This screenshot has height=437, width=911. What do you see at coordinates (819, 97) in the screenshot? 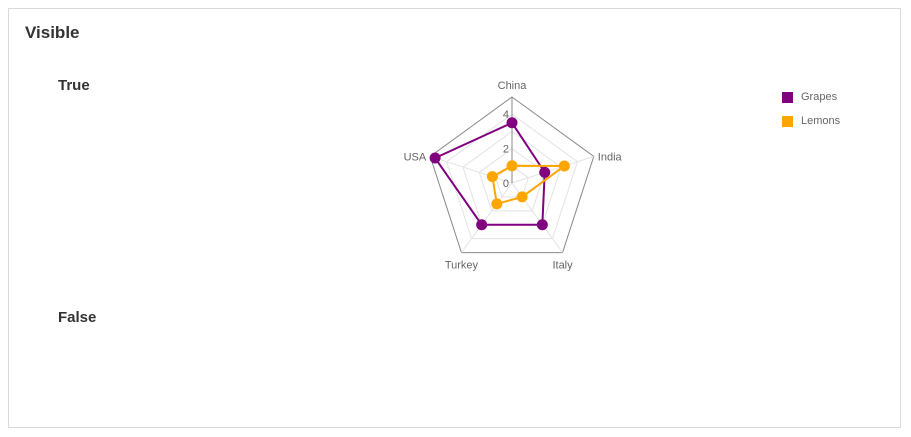
I see `legend-label-grapes: Grapes` at bounding box center [819, 97].